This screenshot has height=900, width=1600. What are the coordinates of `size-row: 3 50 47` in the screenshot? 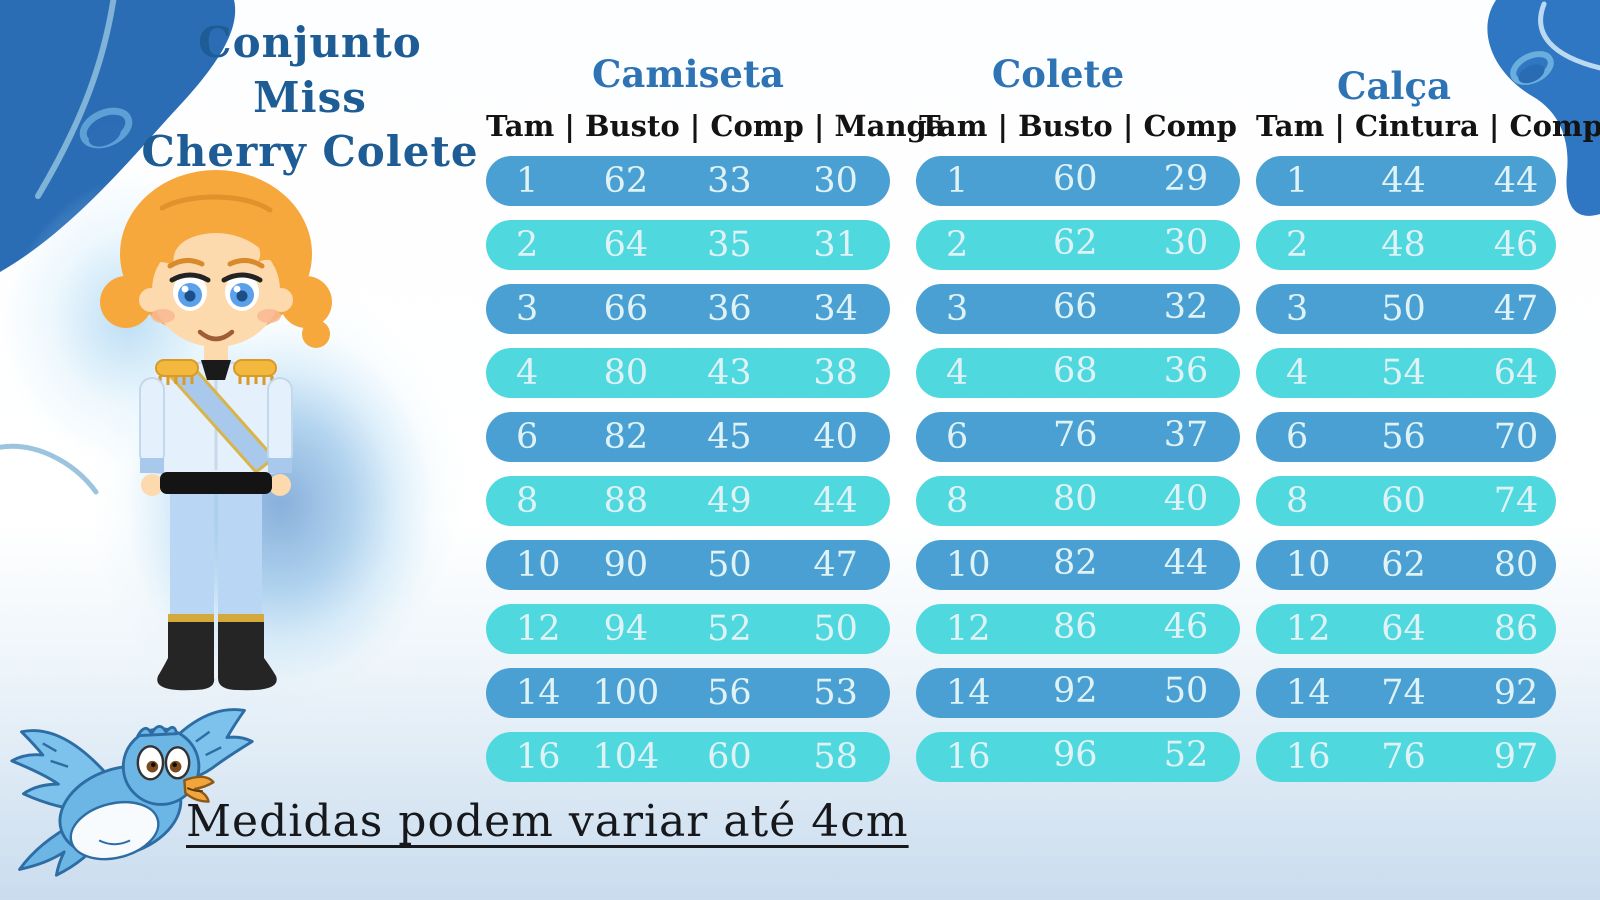 It's located at (1406, 309).